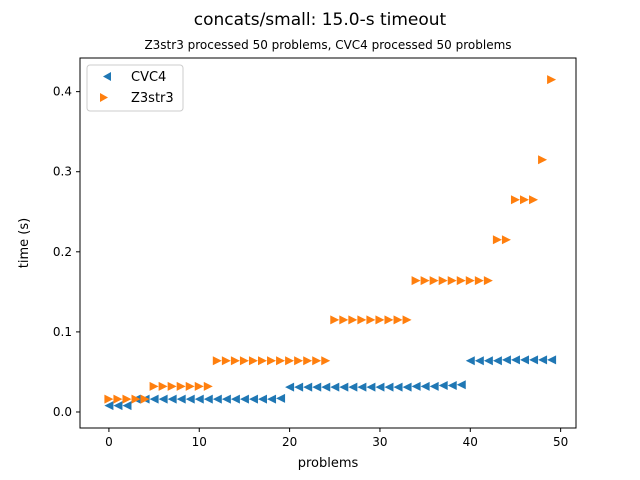  I want to click on x-tick-label: 20, so click(289, 442).